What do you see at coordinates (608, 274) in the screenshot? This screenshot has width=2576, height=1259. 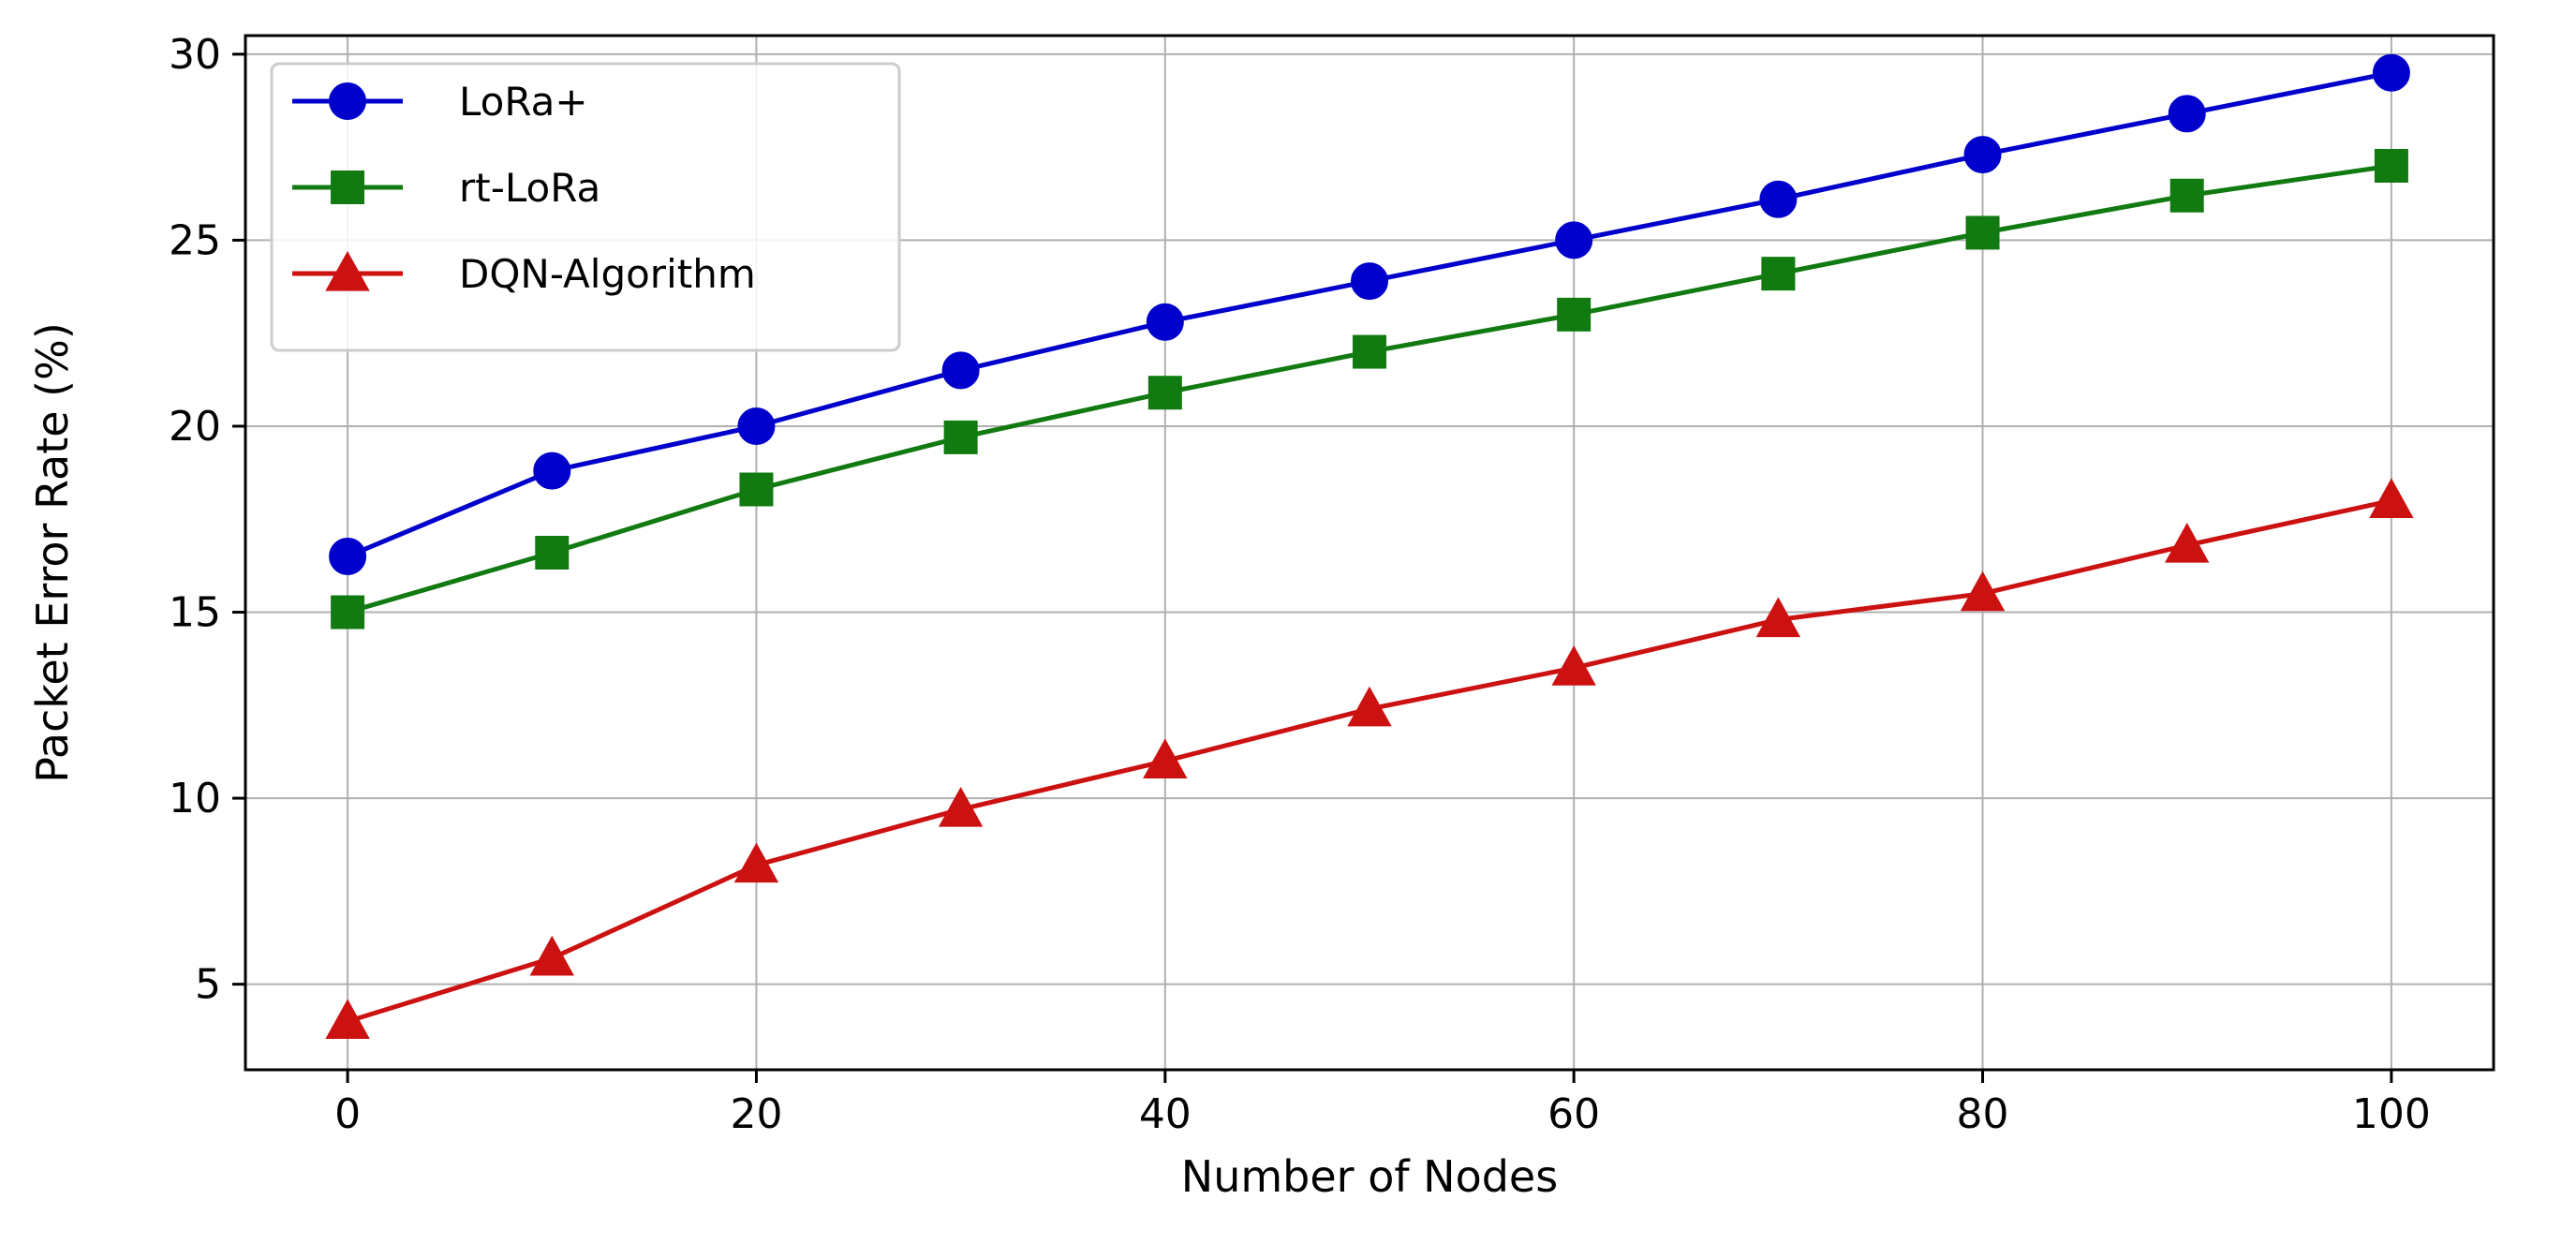 I see `legend-label: DQN-Algorithm` at bounding box center [608, 274].